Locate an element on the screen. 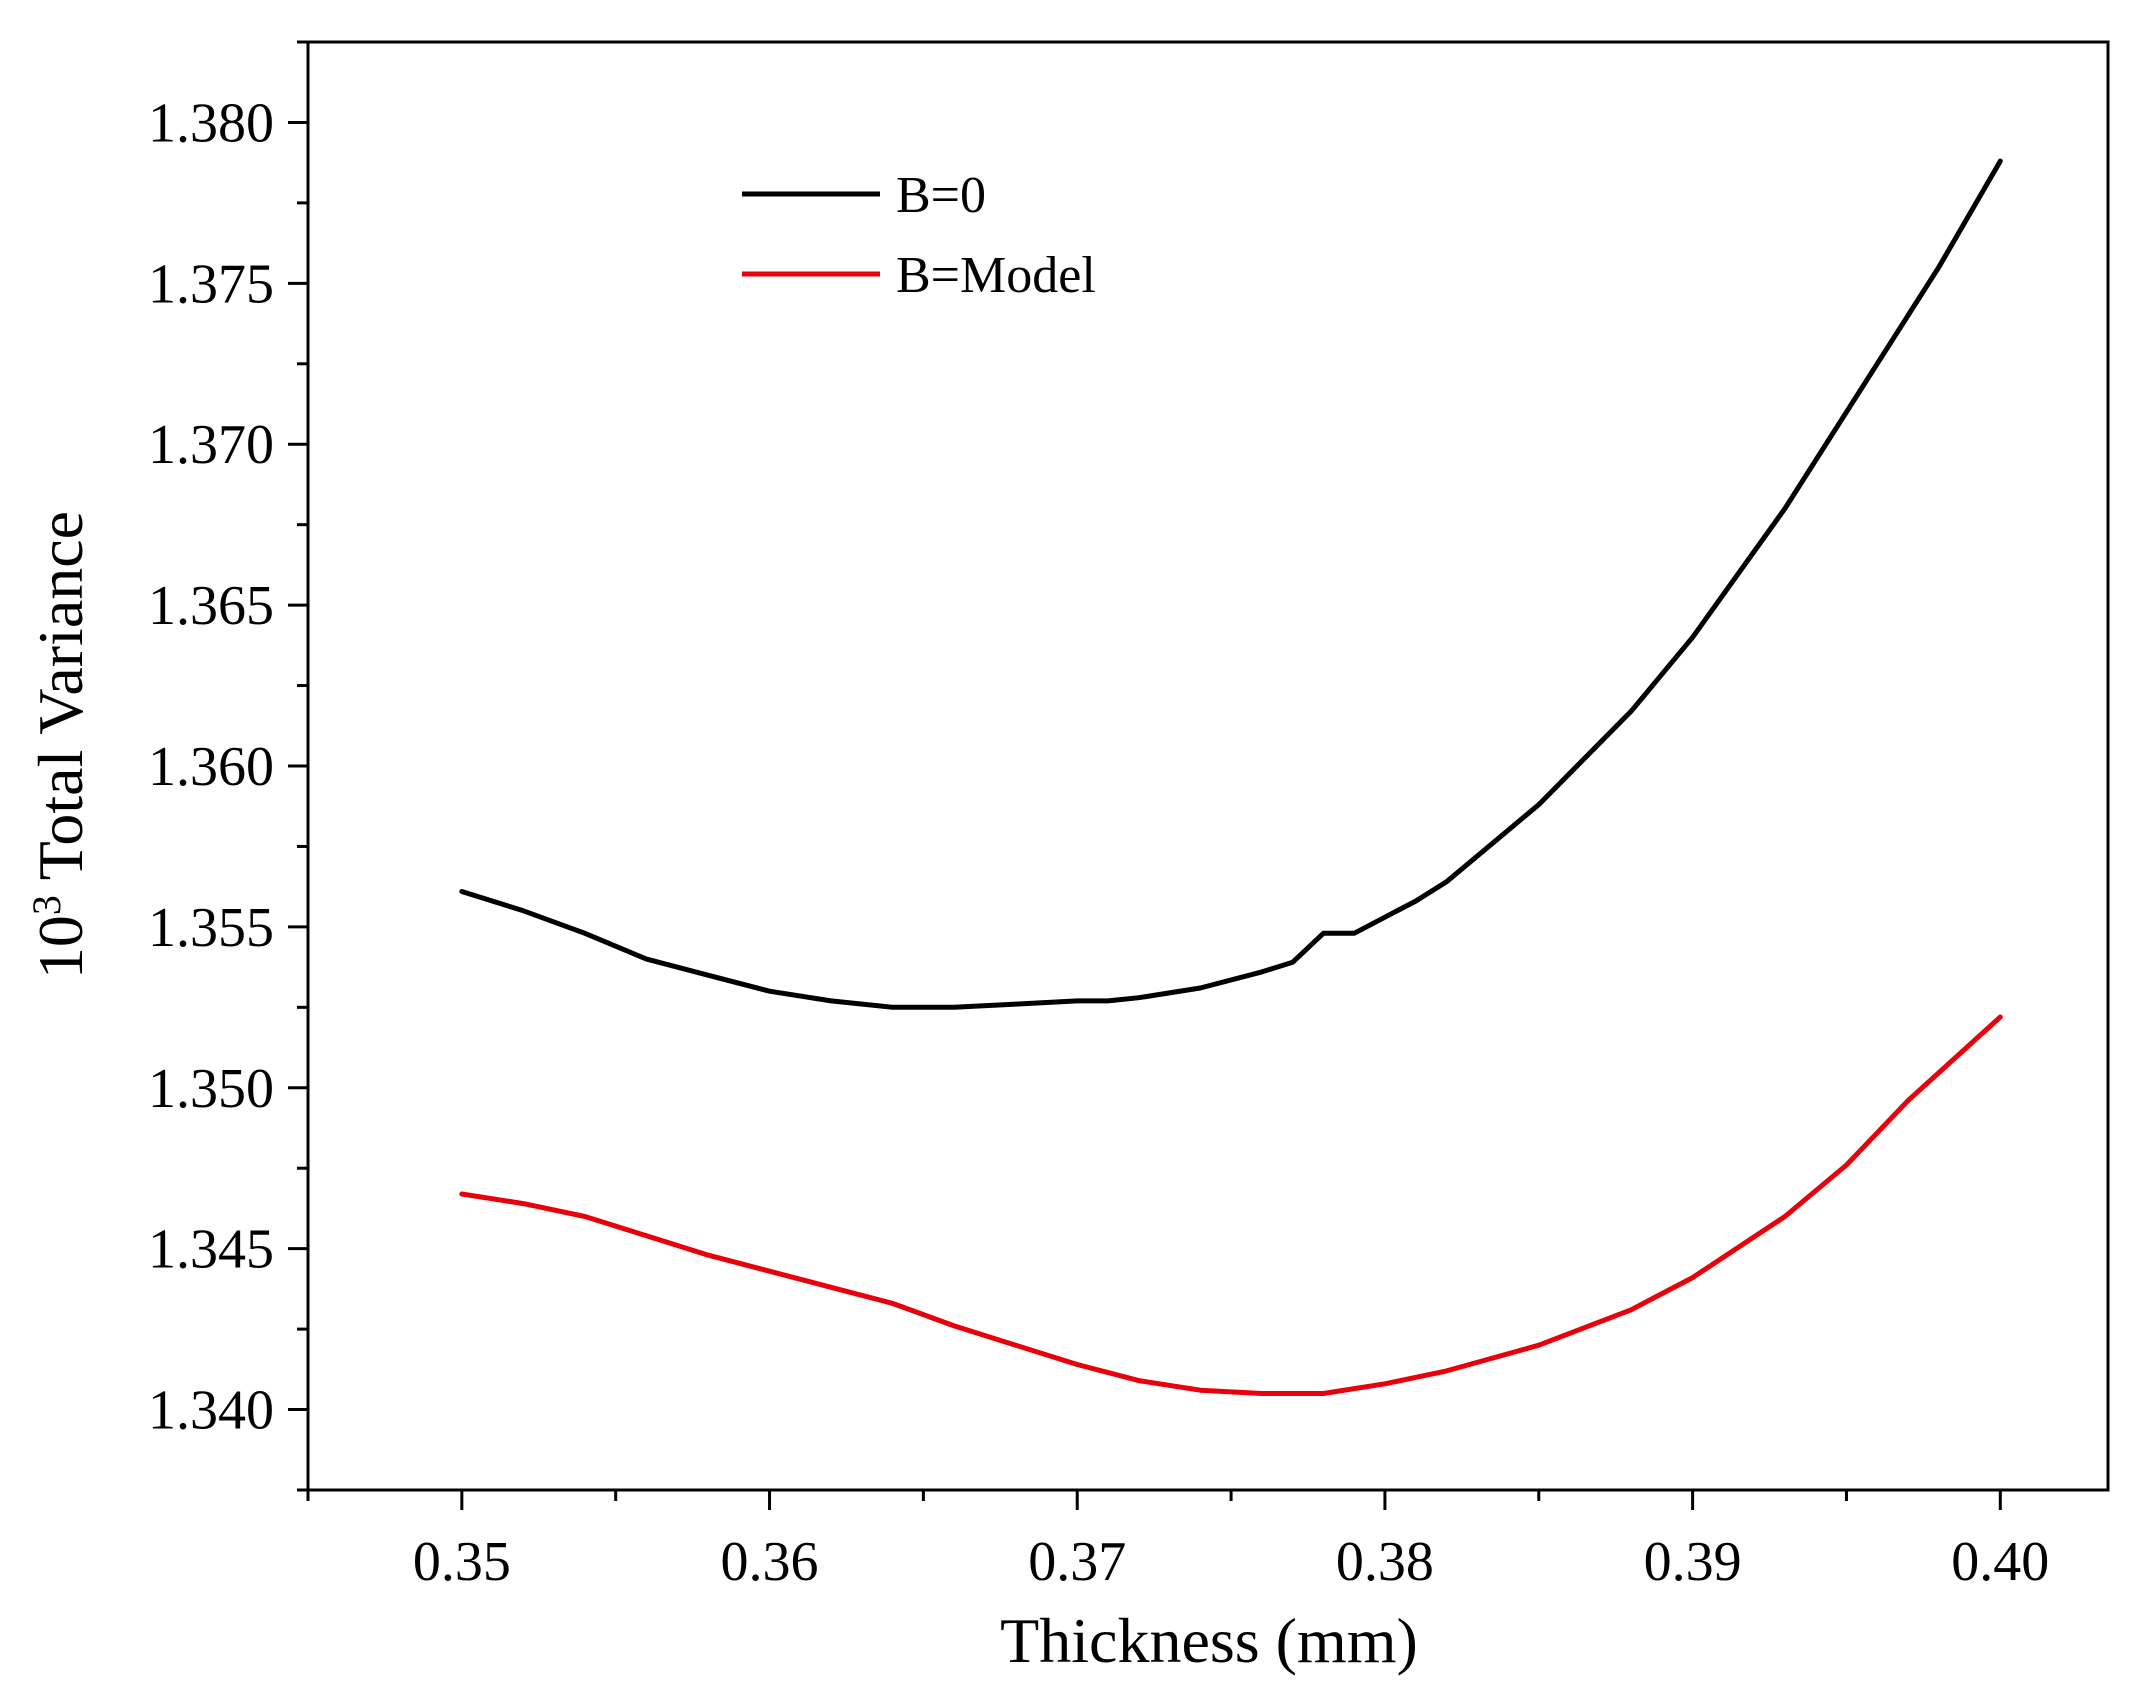  y-tick-label: 1.345 is located at coordinates (211, 1250).